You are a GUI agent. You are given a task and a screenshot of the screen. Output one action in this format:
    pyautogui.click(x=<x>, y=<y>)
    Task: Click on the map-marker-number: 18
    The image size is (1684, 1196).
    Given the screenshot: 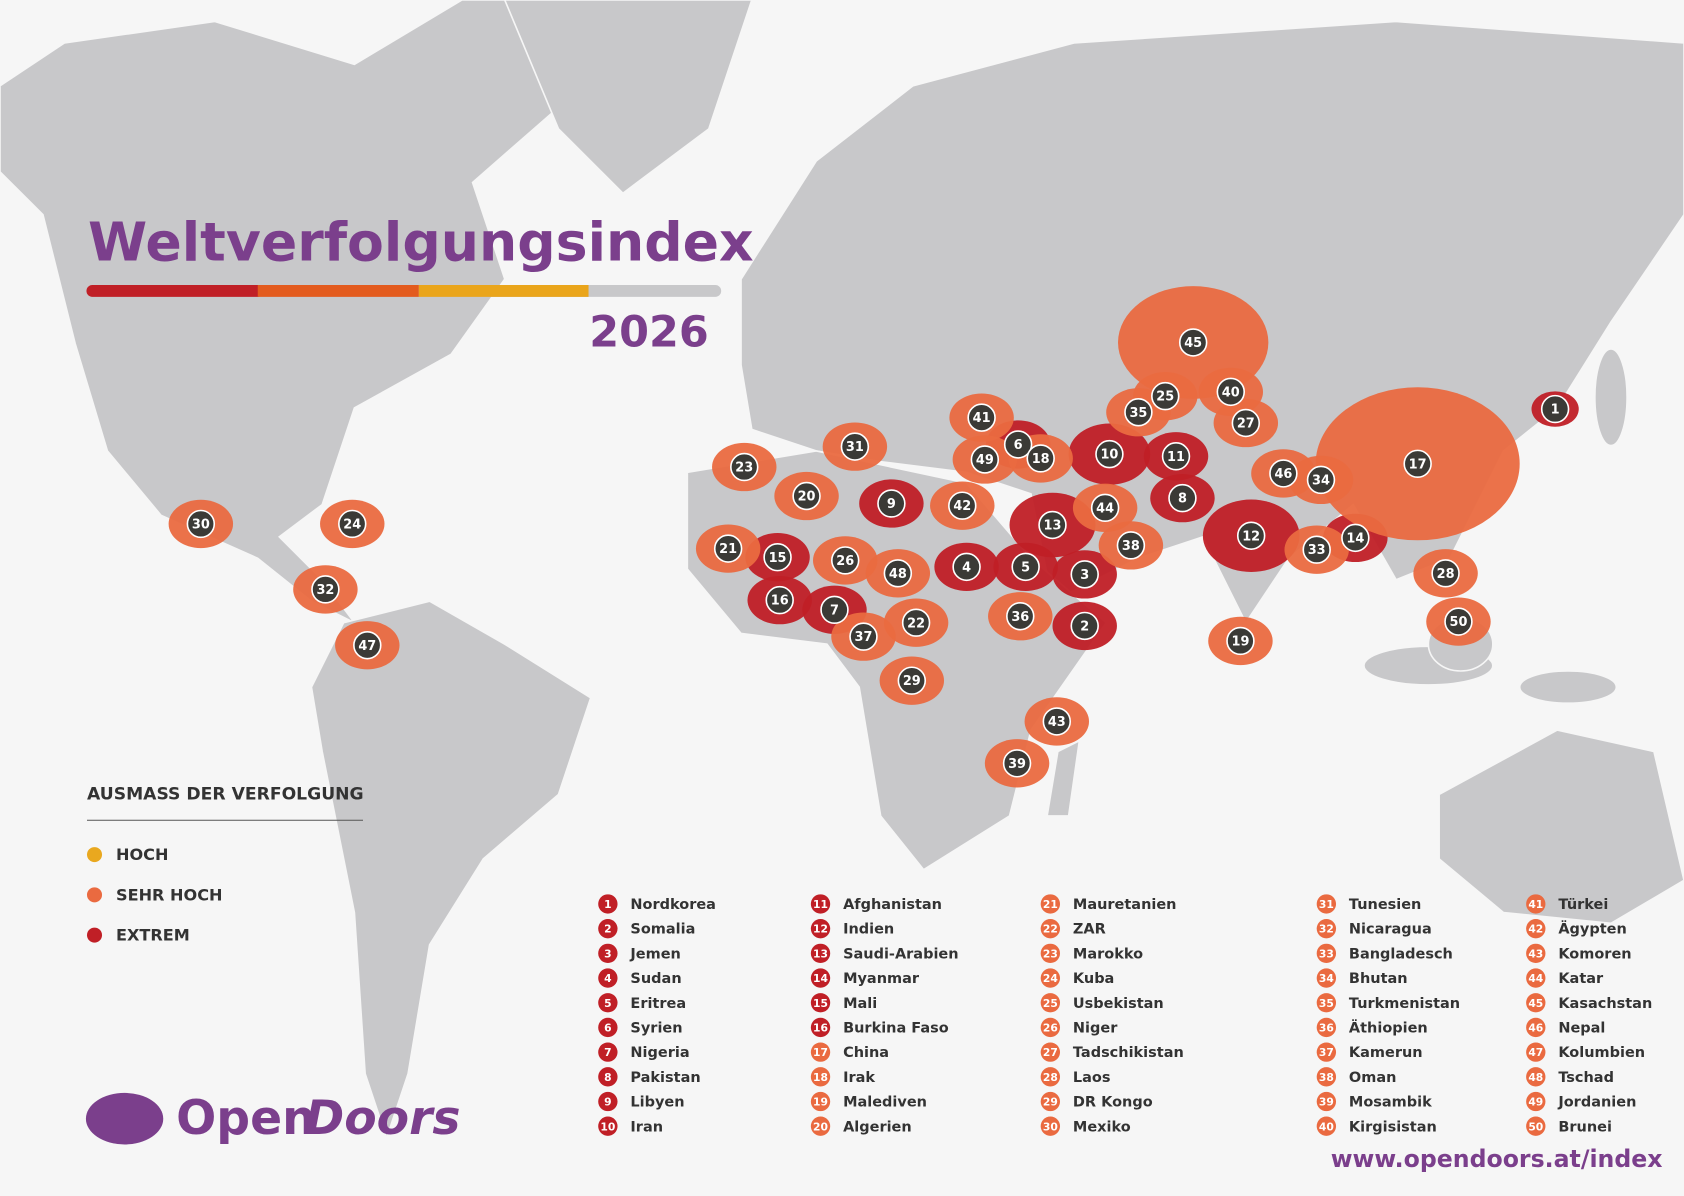 What is the action you would take?
    pyautogui.click(x=1041, y=459)
    